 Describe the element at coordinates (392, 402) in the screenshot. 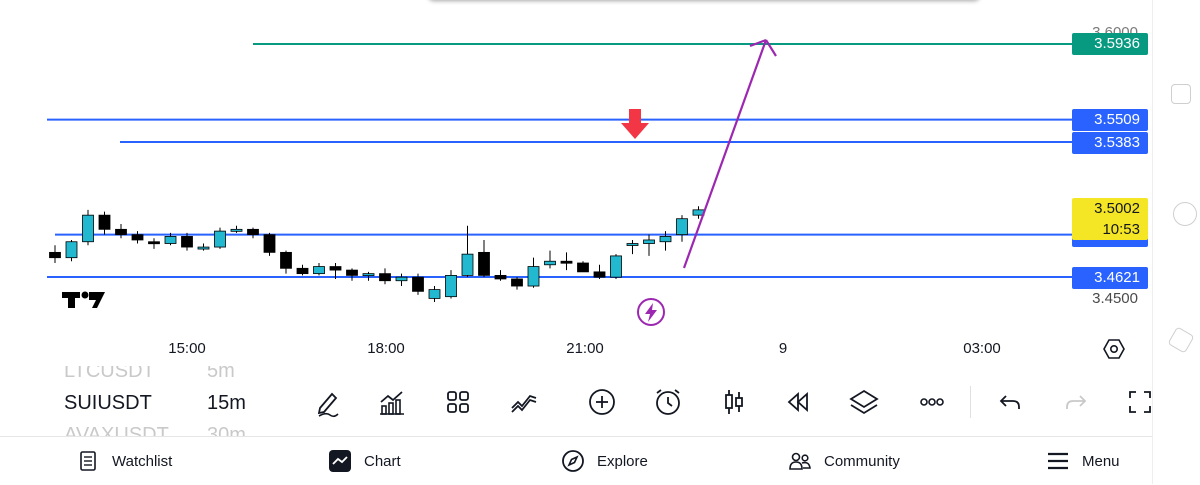

I see `indicators-icon` at that location.